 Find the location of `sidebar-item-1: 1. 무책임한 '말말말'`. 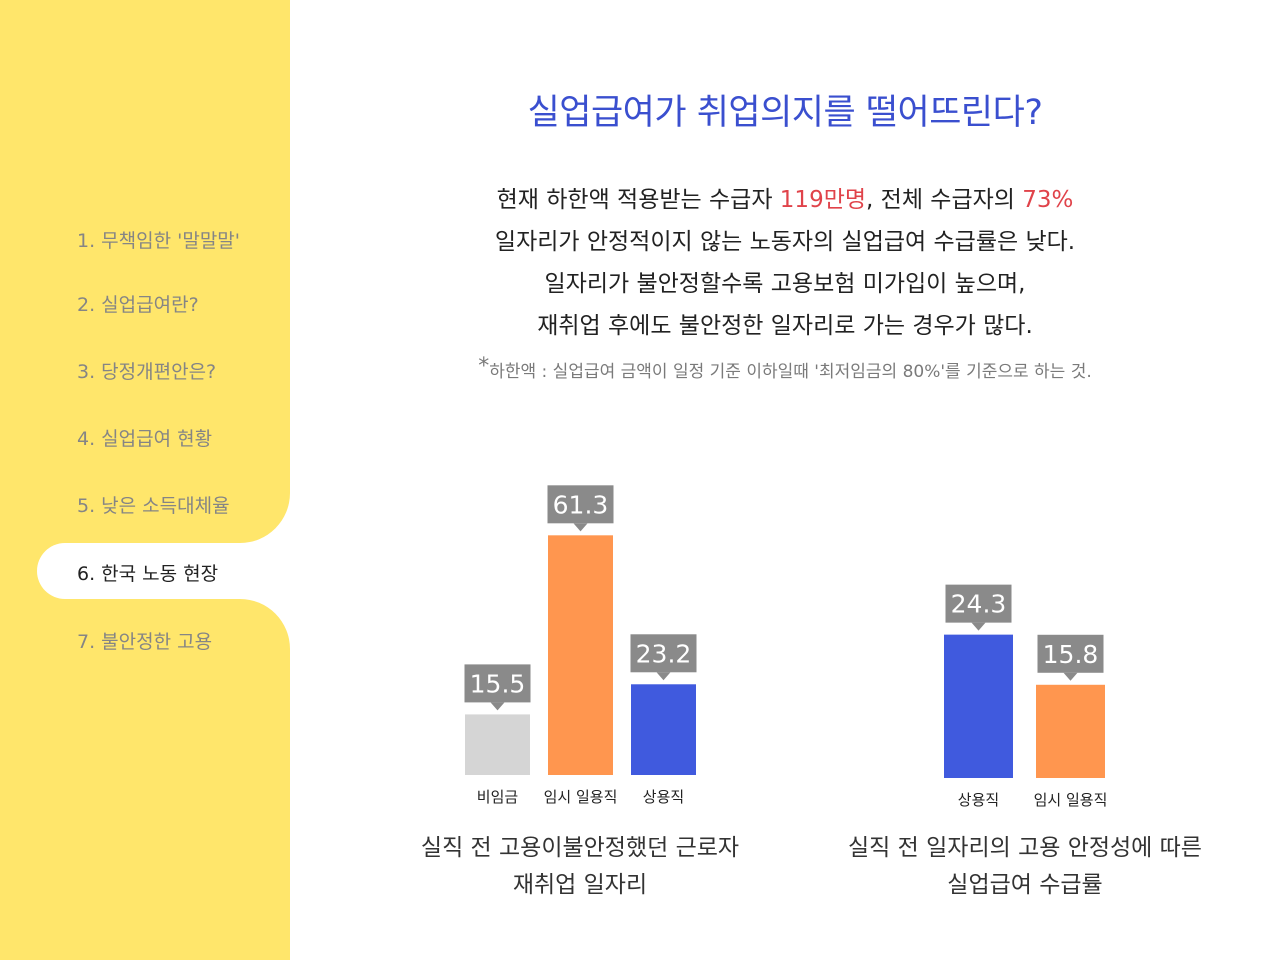

sidebar-item-1: 1. 무책임한 '말말말' is located at coordinates (159, 241).